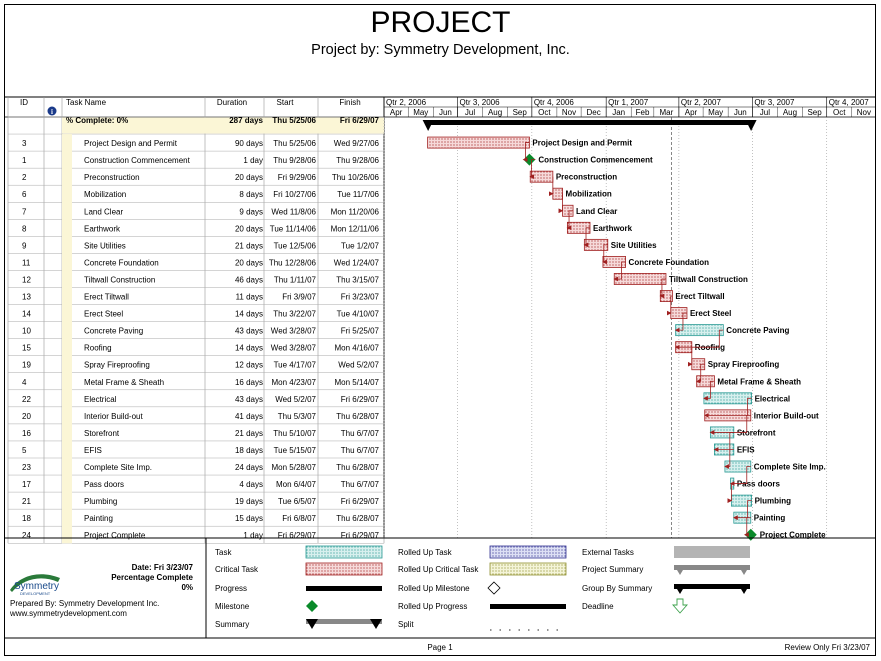  Describe the element at coordinates (628, 102) in the screenshot. I see `quarter-label: Qtr 1, 2007` at that location.